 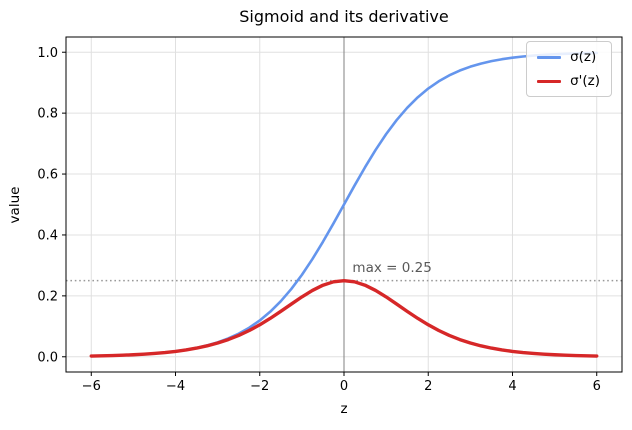 What do you see at coordinates (585, 81) in the screenshot?
I see `legend-label-sigma-prime: σ'(z)` at bounding box center [585, 81].